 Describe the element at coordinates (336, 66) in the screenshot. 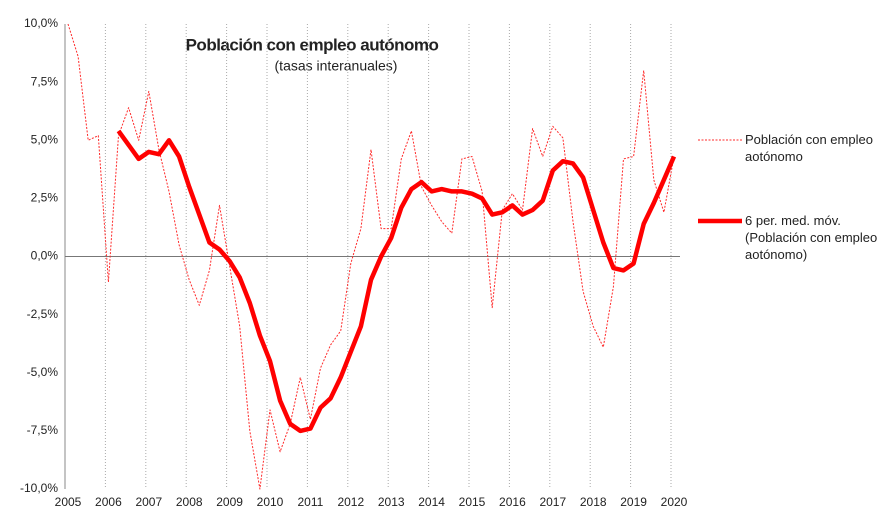

I see `chart-subtitle: (tasas interanuales)` at that location.